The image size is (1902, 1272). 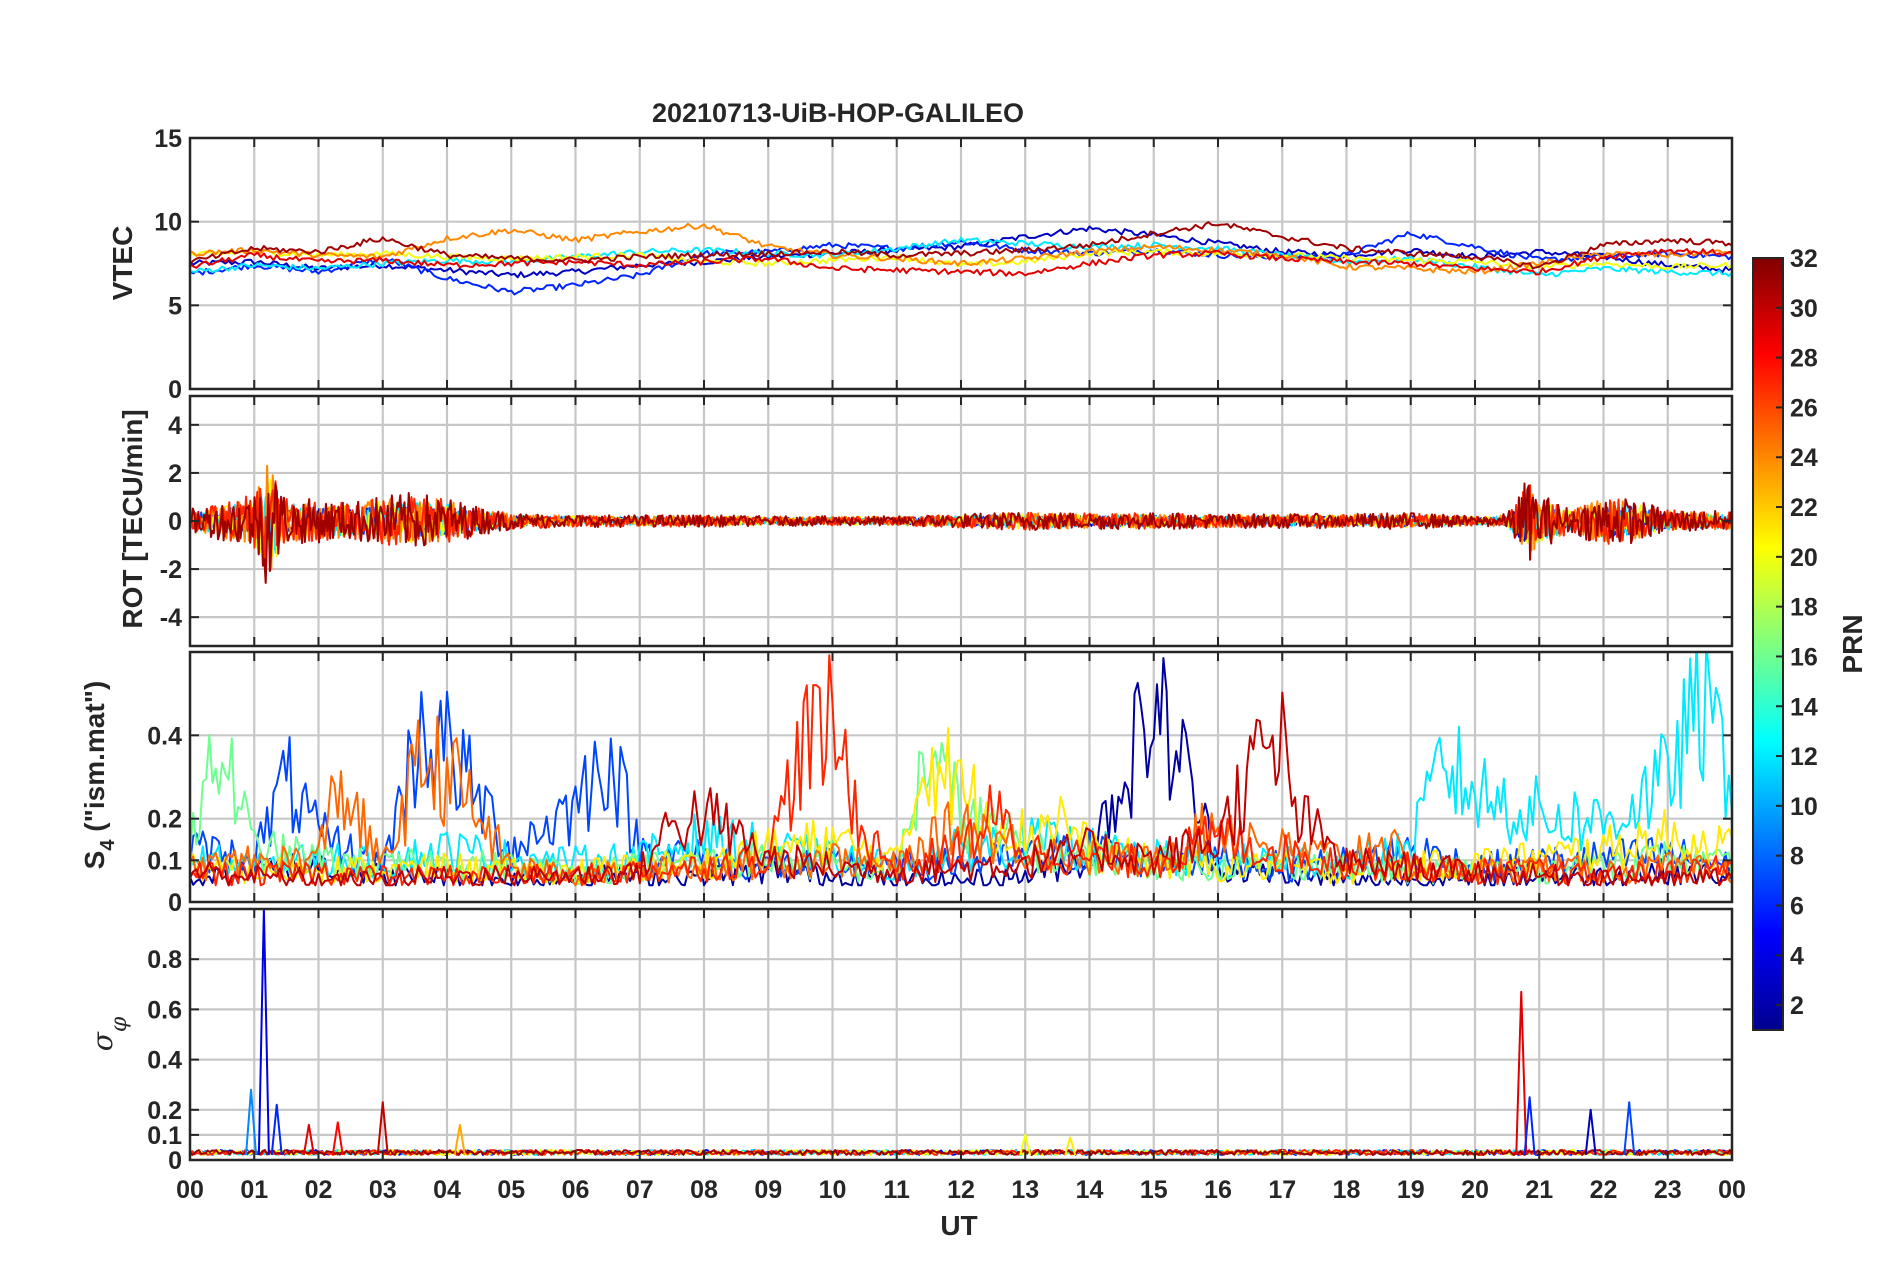 I want to click on rot-y-tick-label: -4, so click(x=171, y=618).